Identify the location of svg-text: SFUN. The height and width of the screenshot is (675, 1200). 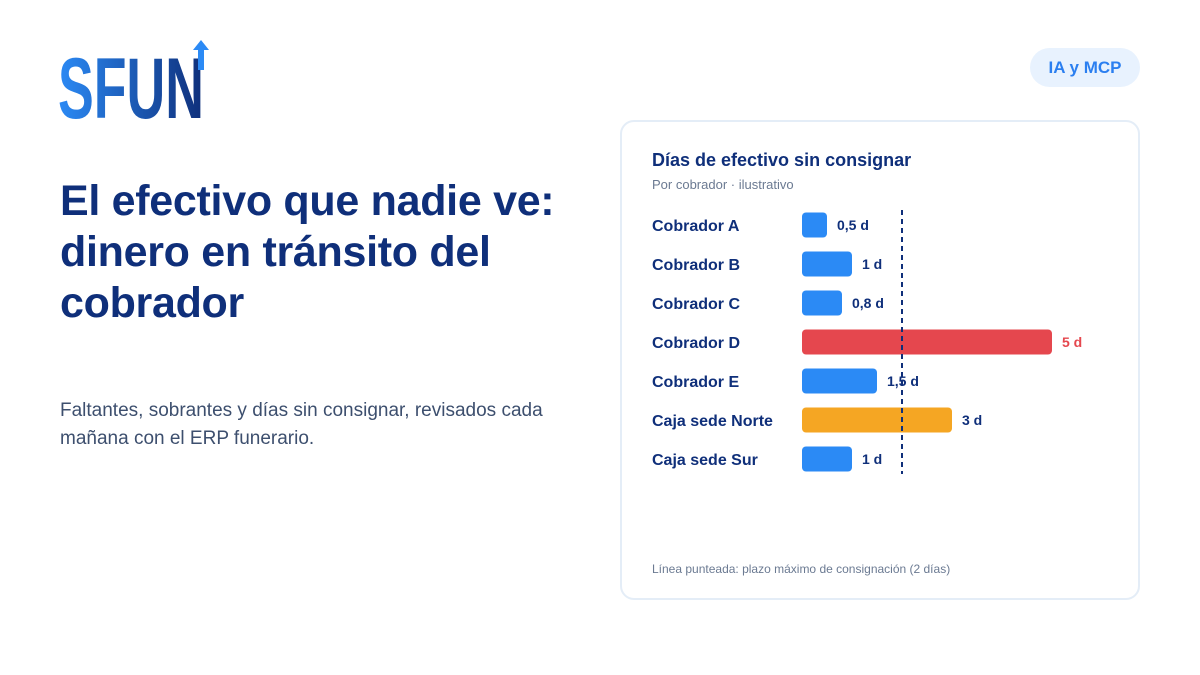
(131, 81).